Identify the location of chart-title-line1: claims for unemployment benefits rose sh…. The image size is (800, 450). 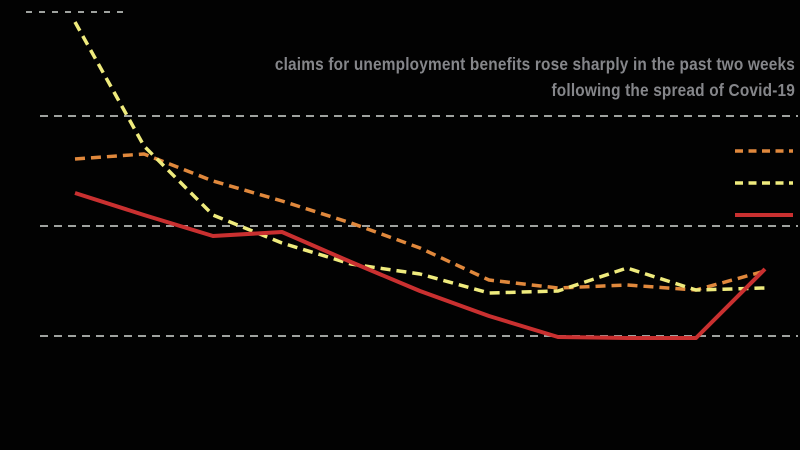
(535, 64).